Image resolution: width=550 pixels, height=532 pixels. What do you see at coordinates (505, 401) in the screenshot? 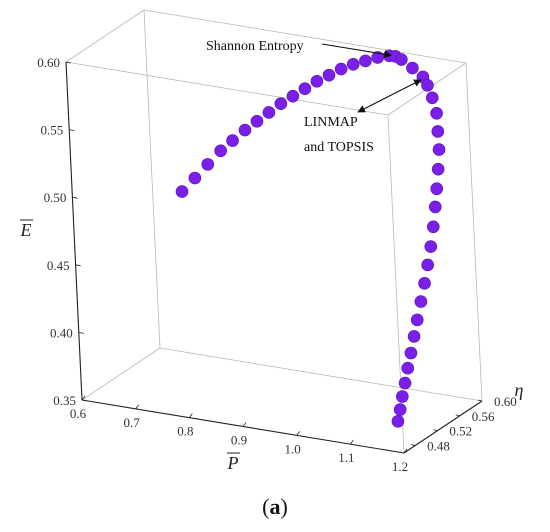
I see `y-tick-label: 0.60` at bounding box center [505, 401].